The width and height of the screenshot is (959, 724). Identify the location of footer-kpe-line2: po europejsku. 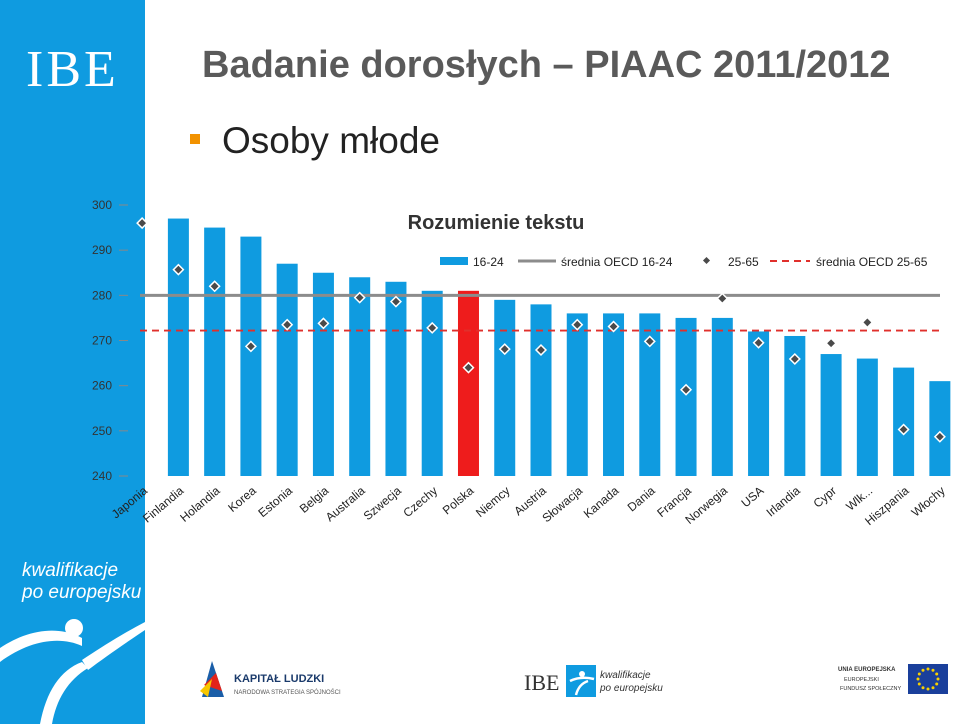
(631, 688).